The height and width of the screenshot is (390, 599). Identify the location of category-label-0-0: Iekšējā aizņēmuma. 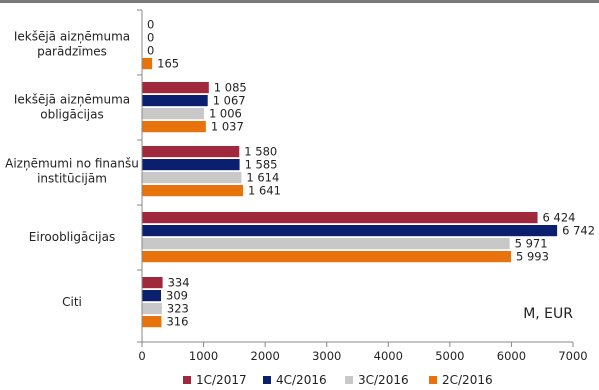
(72, 37).